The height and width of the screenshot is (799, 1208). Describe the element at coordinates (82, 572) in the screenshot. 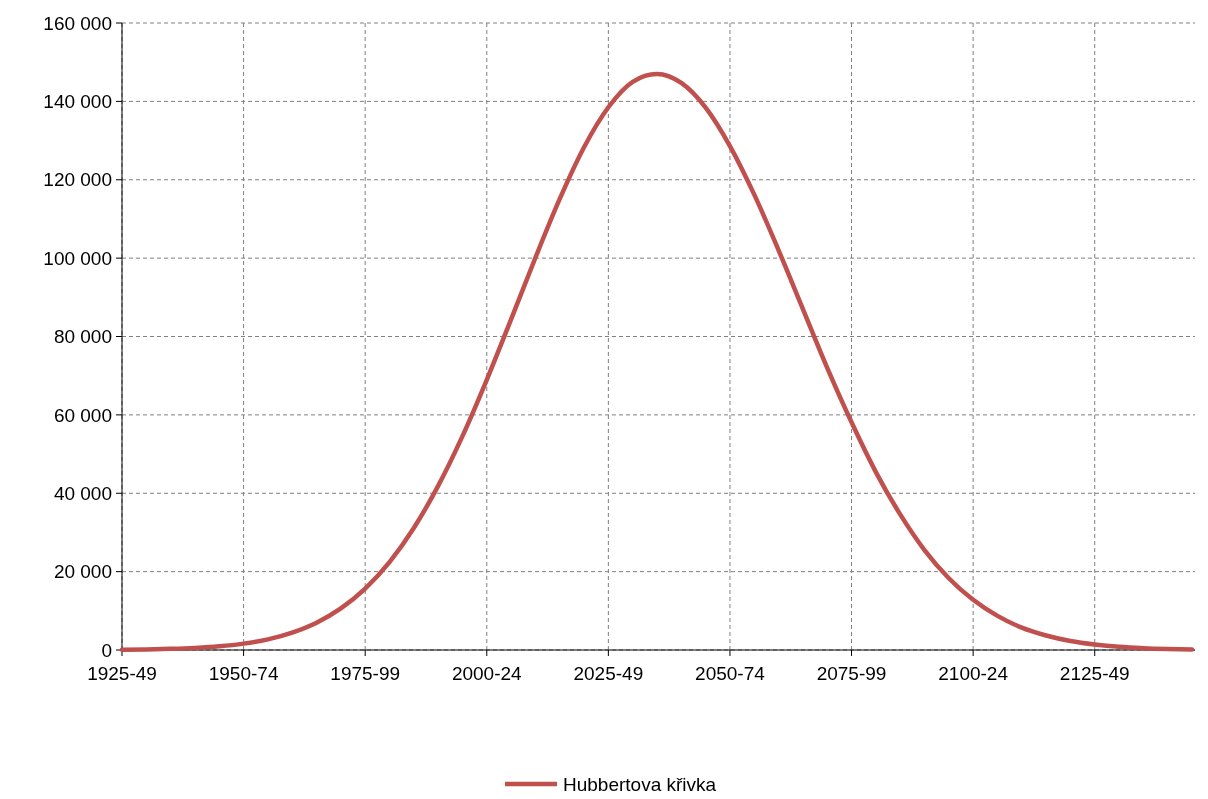

I see `y-tick-label: 20 000` at that location.